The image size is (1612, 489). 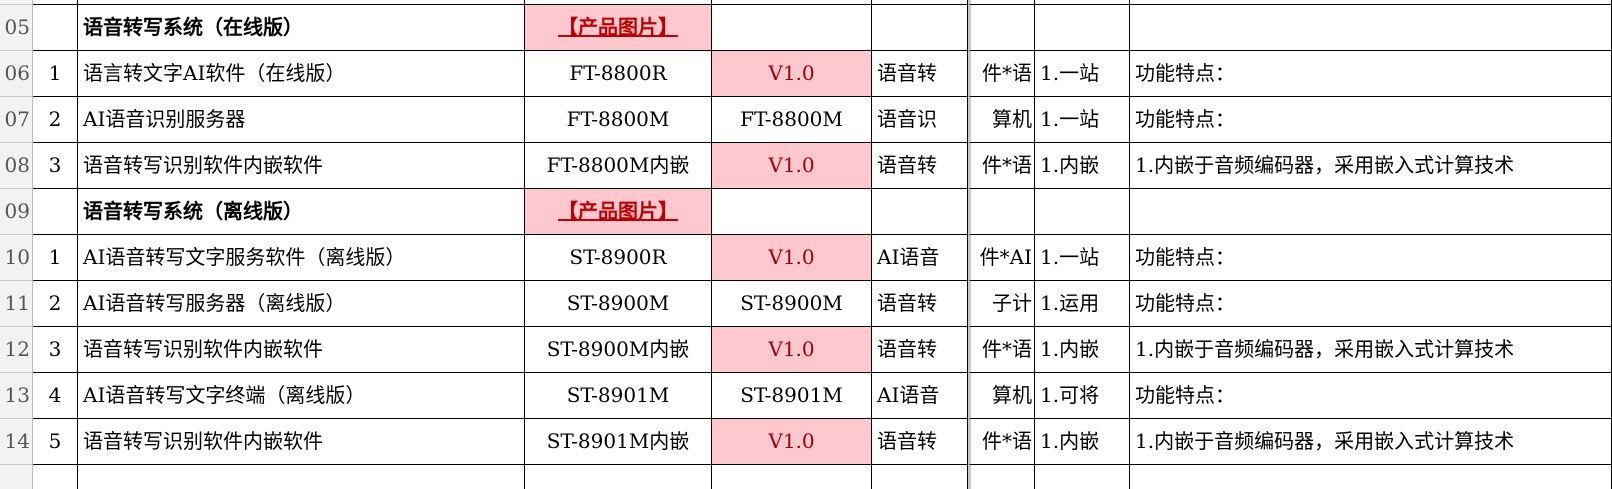 I want to click on cell: 子计, so click(x=1001, y=304).